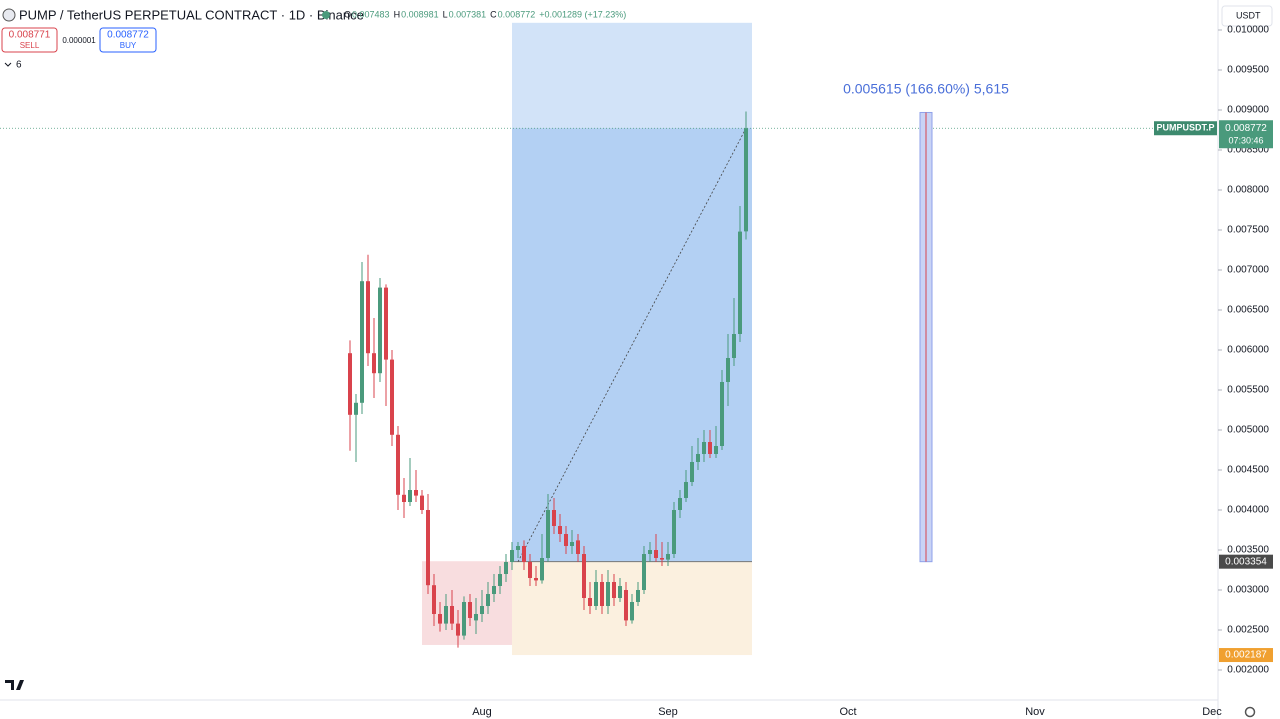  What do you see at coordinates (1246, 128) in the screenshot?
I see `last-price-tag: 0.008772` at bounding box center [1246, 128].